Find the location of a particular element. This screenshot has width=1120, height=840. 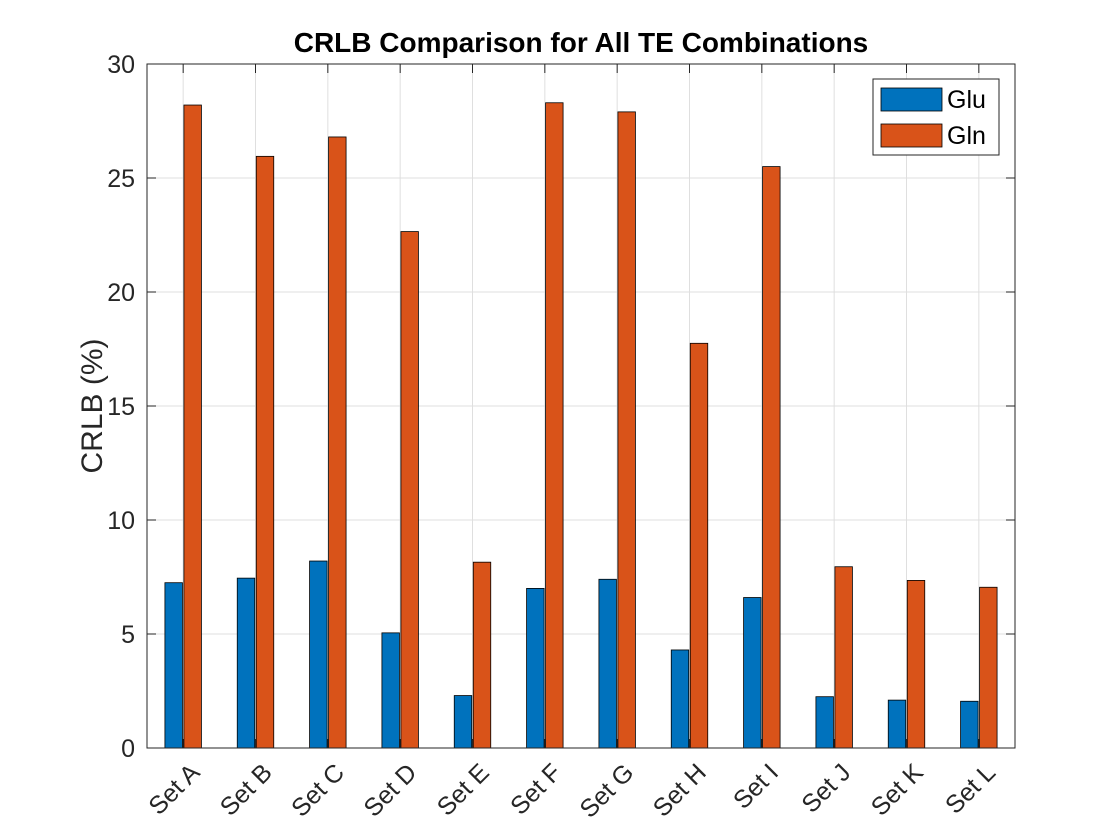

y-tick-labels: 0 5 10 15 20 25 30 is located at coordinates (121, 407).